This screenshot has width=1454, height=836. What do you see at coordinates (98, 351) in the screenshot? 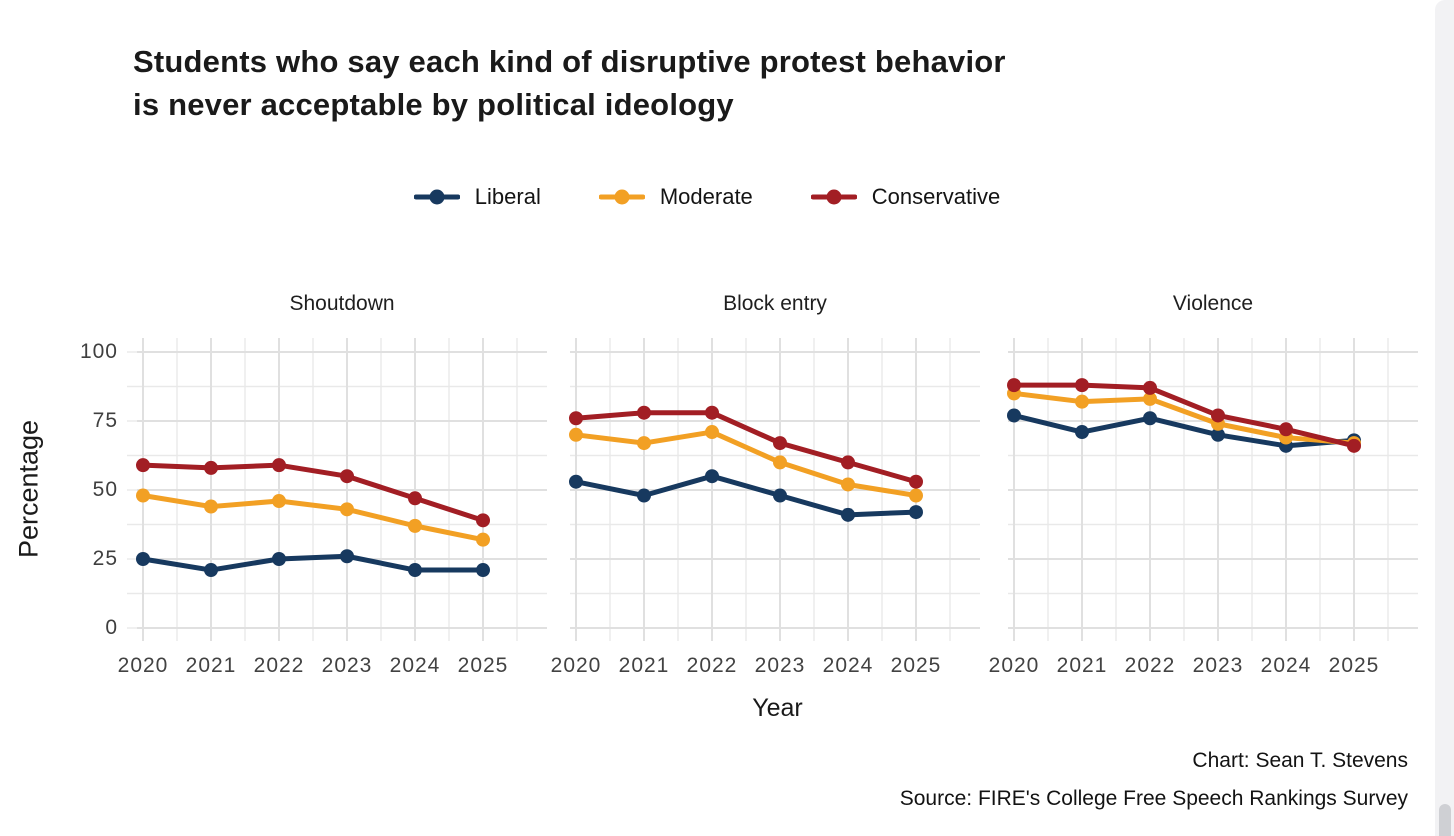
I see `y-tick-label: 100` at bounding box center [98, 351].